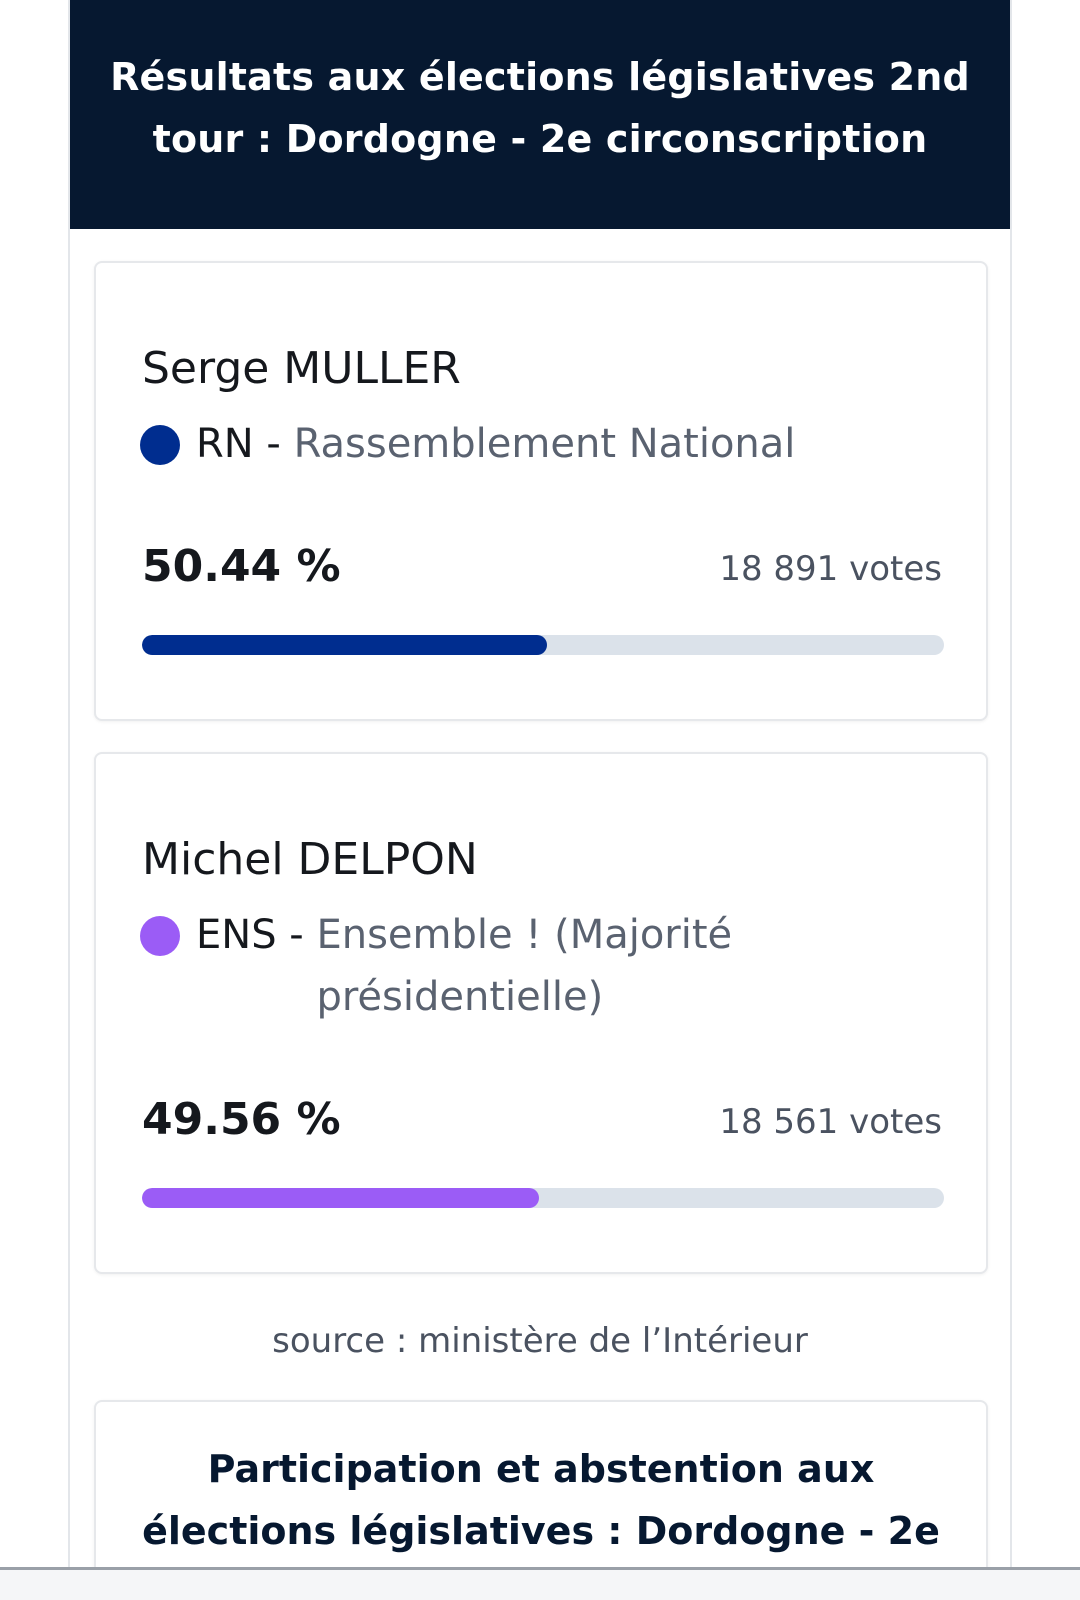 The width and height of the screenshot is (1080, 1600). What do you see at coordinates (225, 444) in the screenshot?
I see `party-code: RN` at bounding box center [225, 444].